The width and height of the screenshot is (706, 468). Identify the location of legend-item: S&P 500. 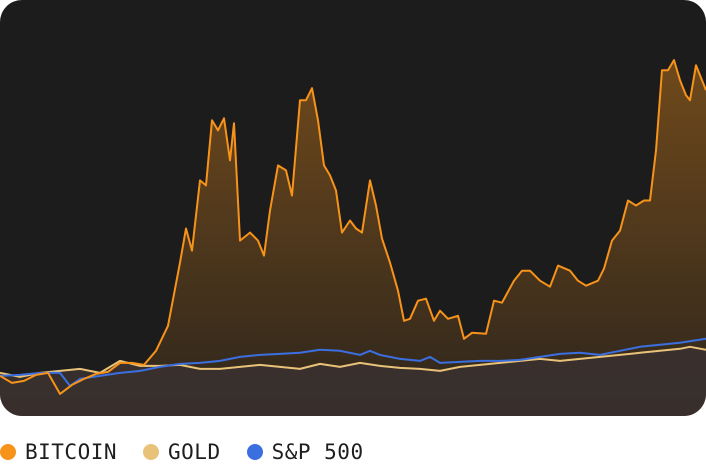
(305, 452).